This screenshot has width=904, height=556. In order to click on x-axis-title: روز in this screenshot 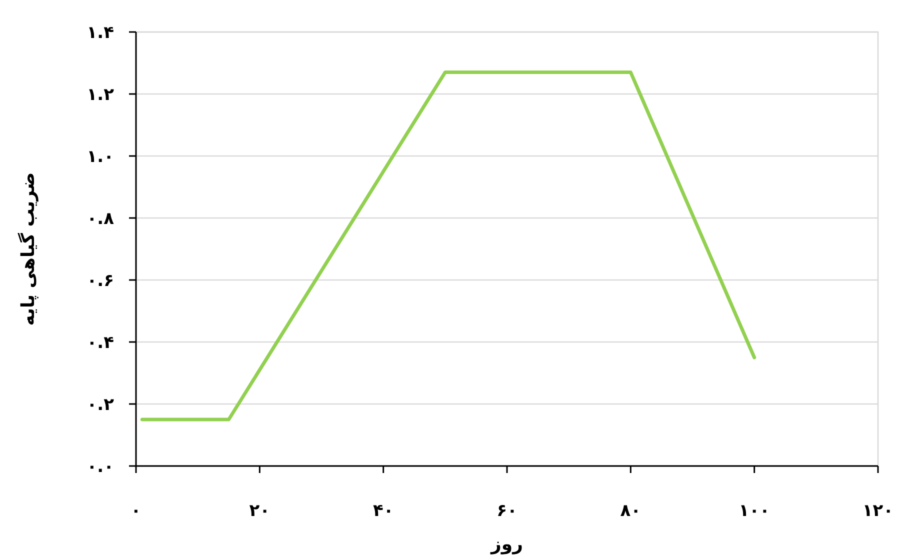, I will do `click(506, 544)`.